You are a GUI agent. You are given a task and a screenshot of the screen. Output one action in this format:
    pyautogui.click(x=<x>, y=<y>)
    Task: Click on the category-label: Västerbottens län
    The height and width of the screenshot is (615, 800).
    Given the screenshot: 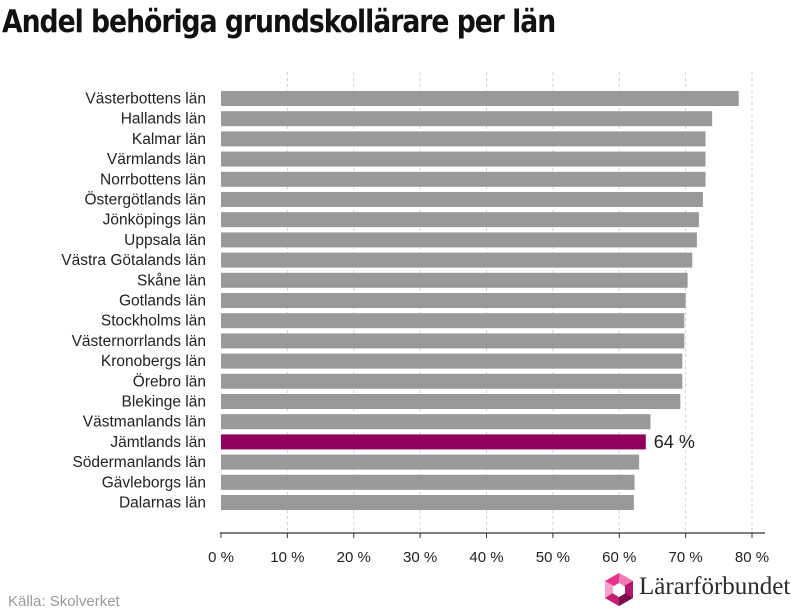 What is the action you would take?
    pyautogui.click(x=145, y=99)
    